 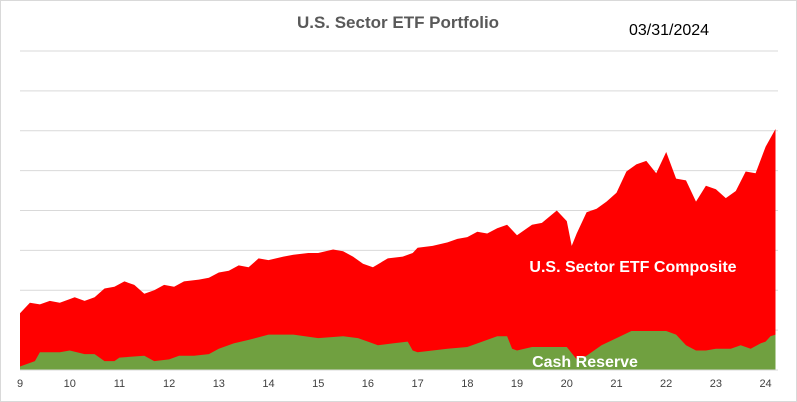 I want to click on date-label: 03/31/2024, so click(x=669, y=30).